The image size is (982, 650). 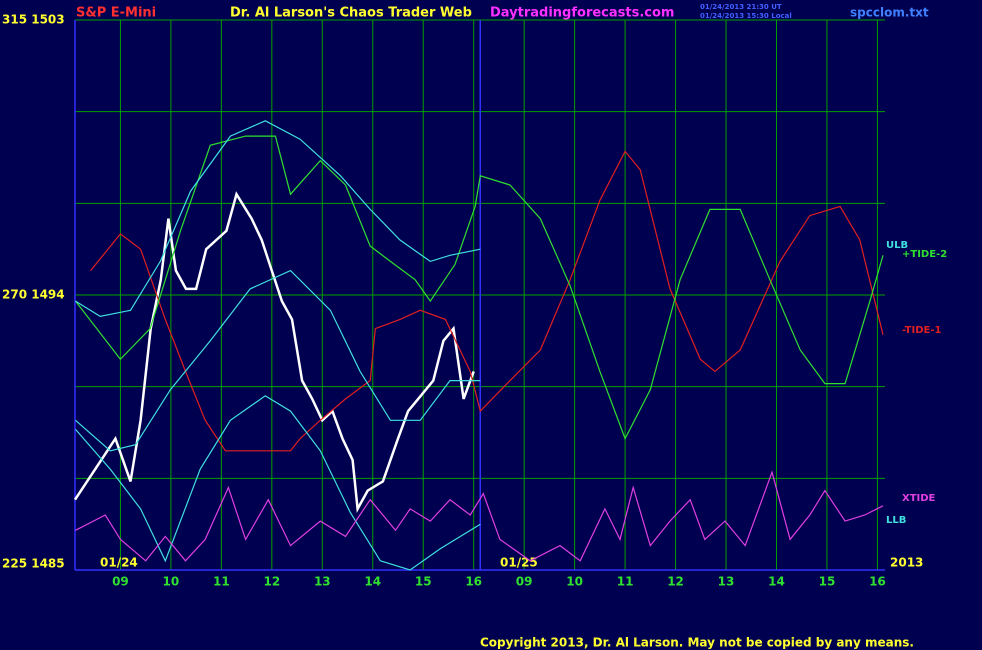 I want to click on date-label: 01/24, so click(x=119, y=563).